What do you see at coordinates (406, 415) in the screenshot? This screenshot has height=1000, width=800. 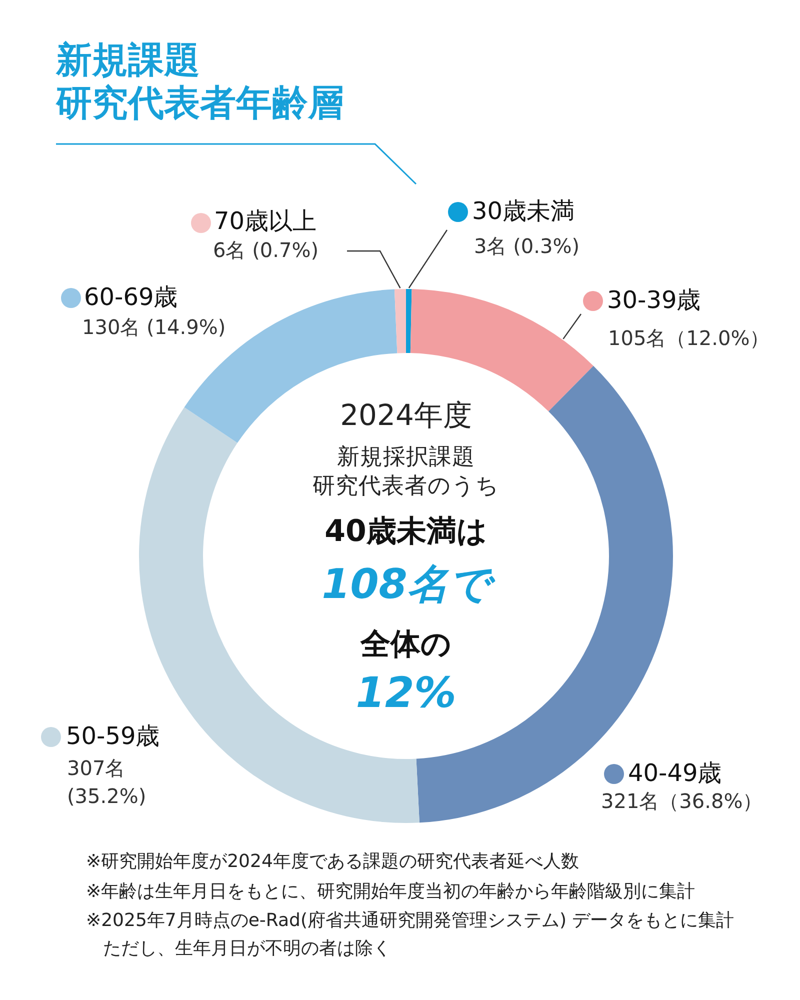 I see `text: 2024年度` at bounding box center [406, 415].